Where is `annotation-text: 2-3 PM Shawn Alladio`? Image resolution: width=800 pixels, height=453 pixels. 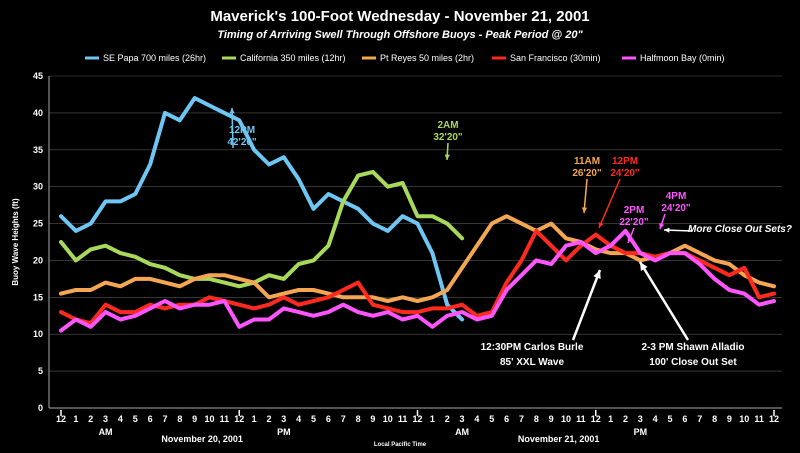
annotation-text: 2-3 PM Shawn Alladio is located at coordinates (693, 347).